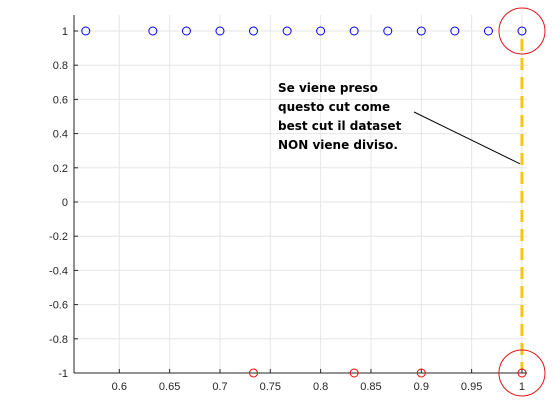  I want to click on x-tick-label: 0.85, so click(370, 387).